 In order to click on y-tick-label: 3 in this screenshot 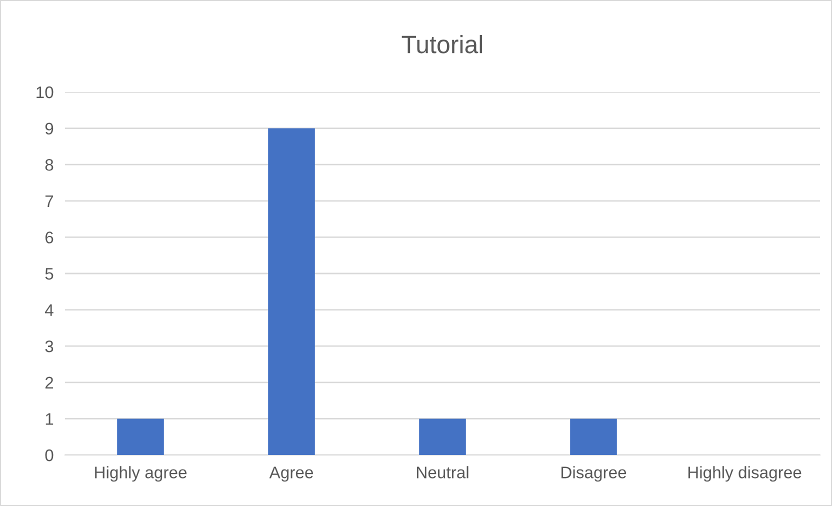, I will do `click(49, 346)`.